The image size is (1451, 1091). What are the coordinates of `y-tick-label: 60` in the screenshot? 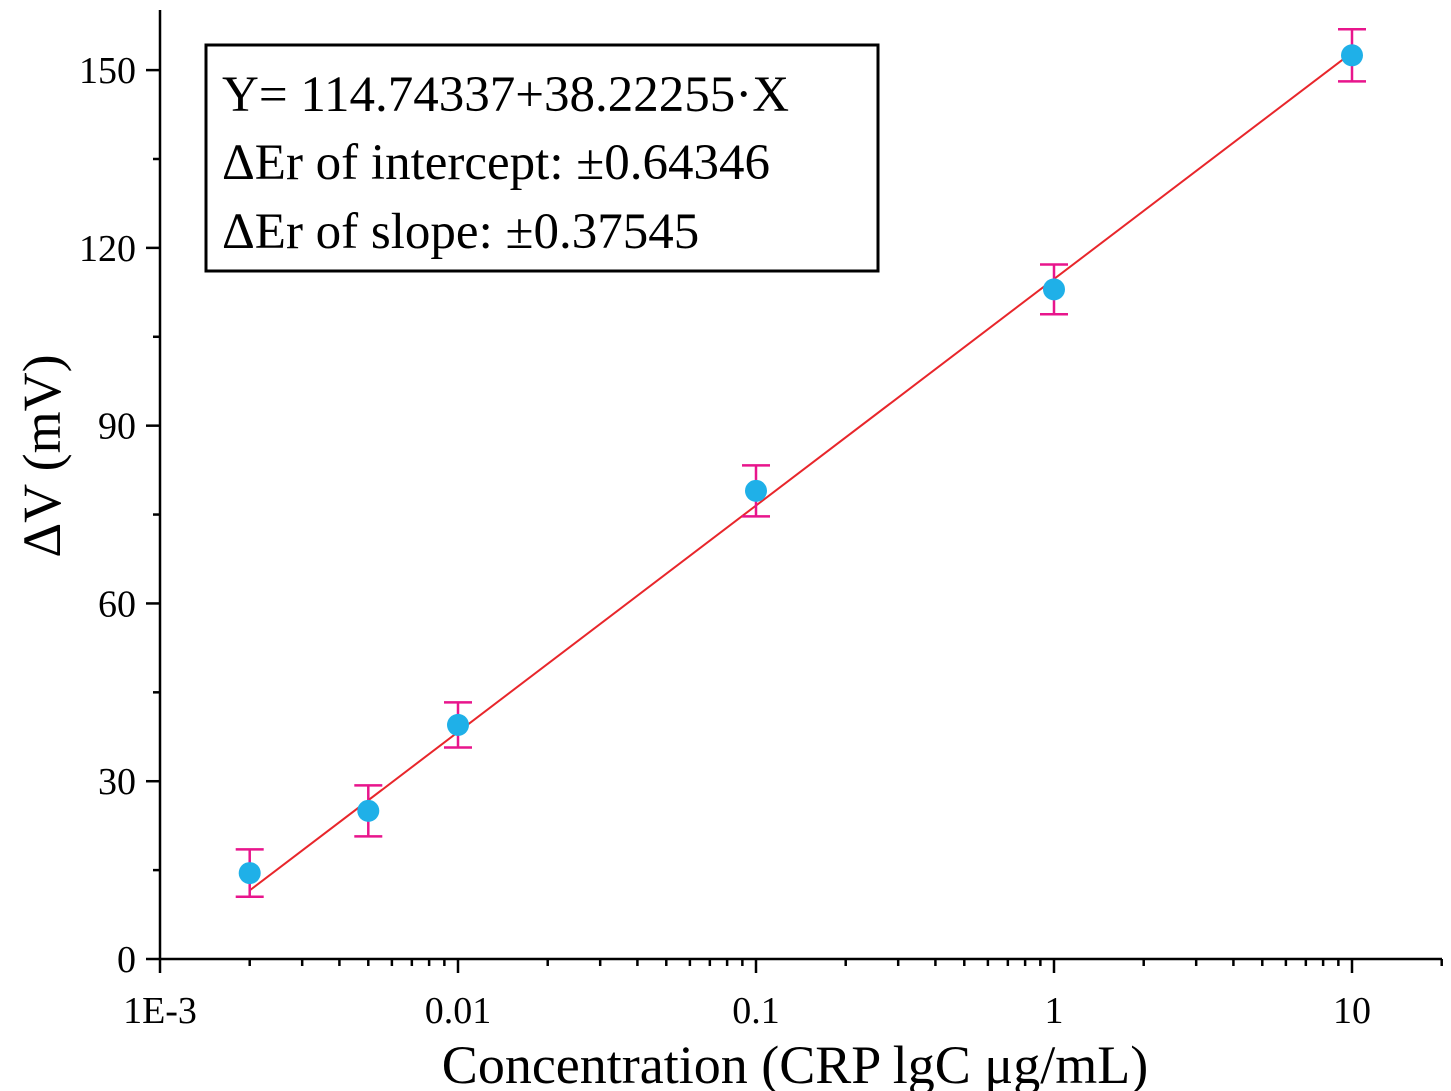 It's located at (117, 604).